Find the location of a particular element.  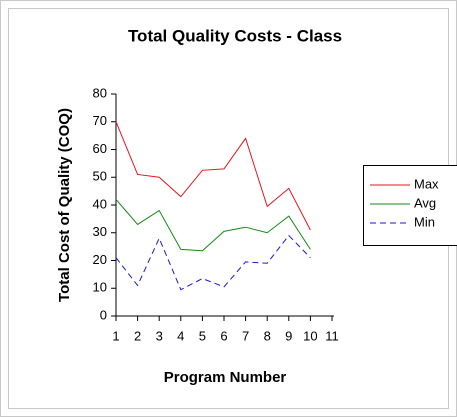

legend is located at coordinates (410, 205).